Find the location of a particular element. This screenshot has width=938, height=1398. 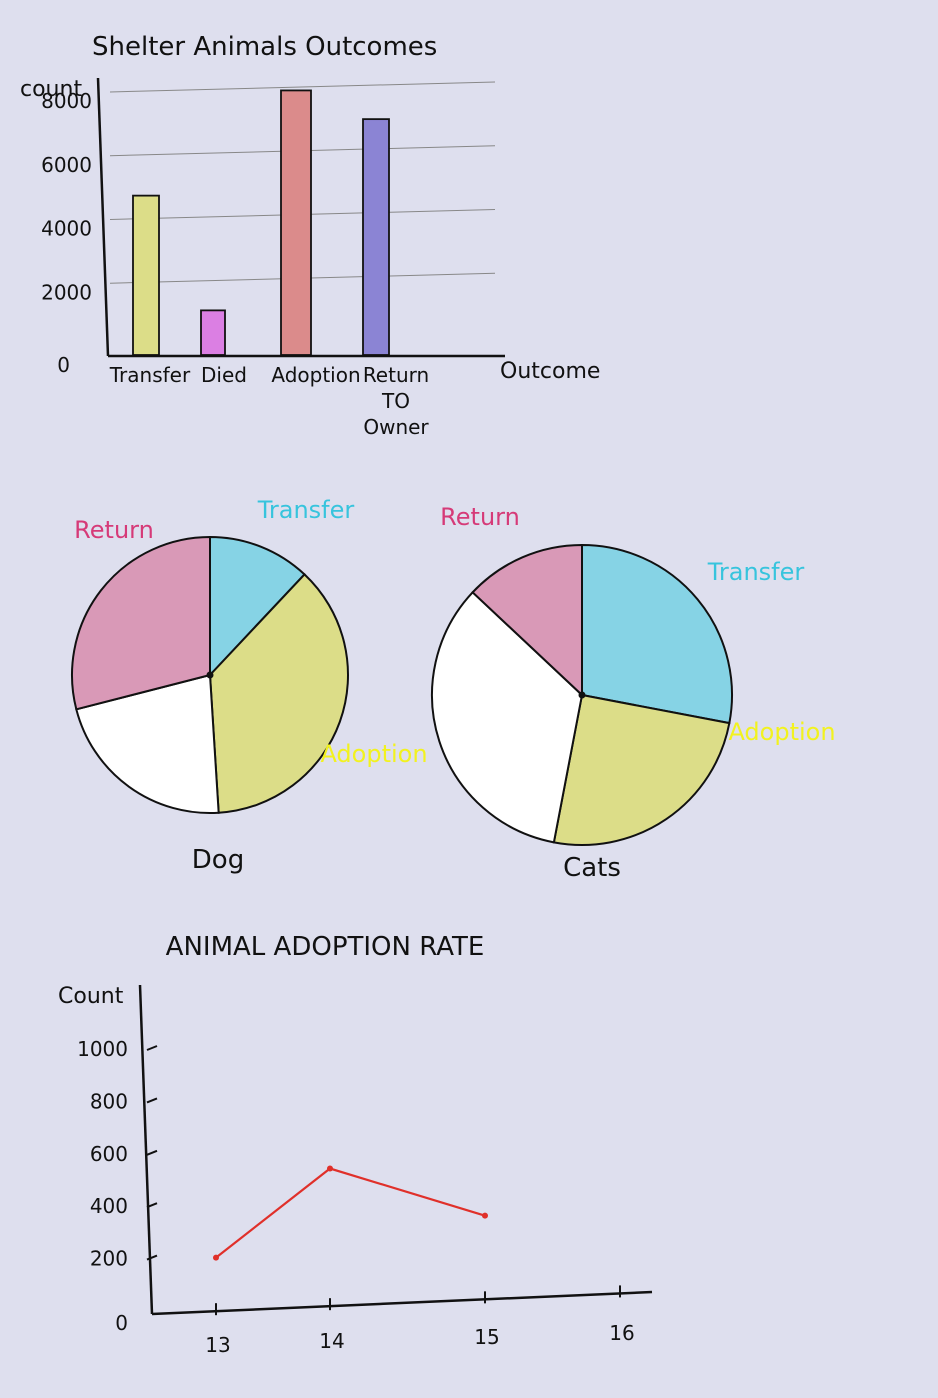

pie-title: Cats is located at coordinates (592, 868).